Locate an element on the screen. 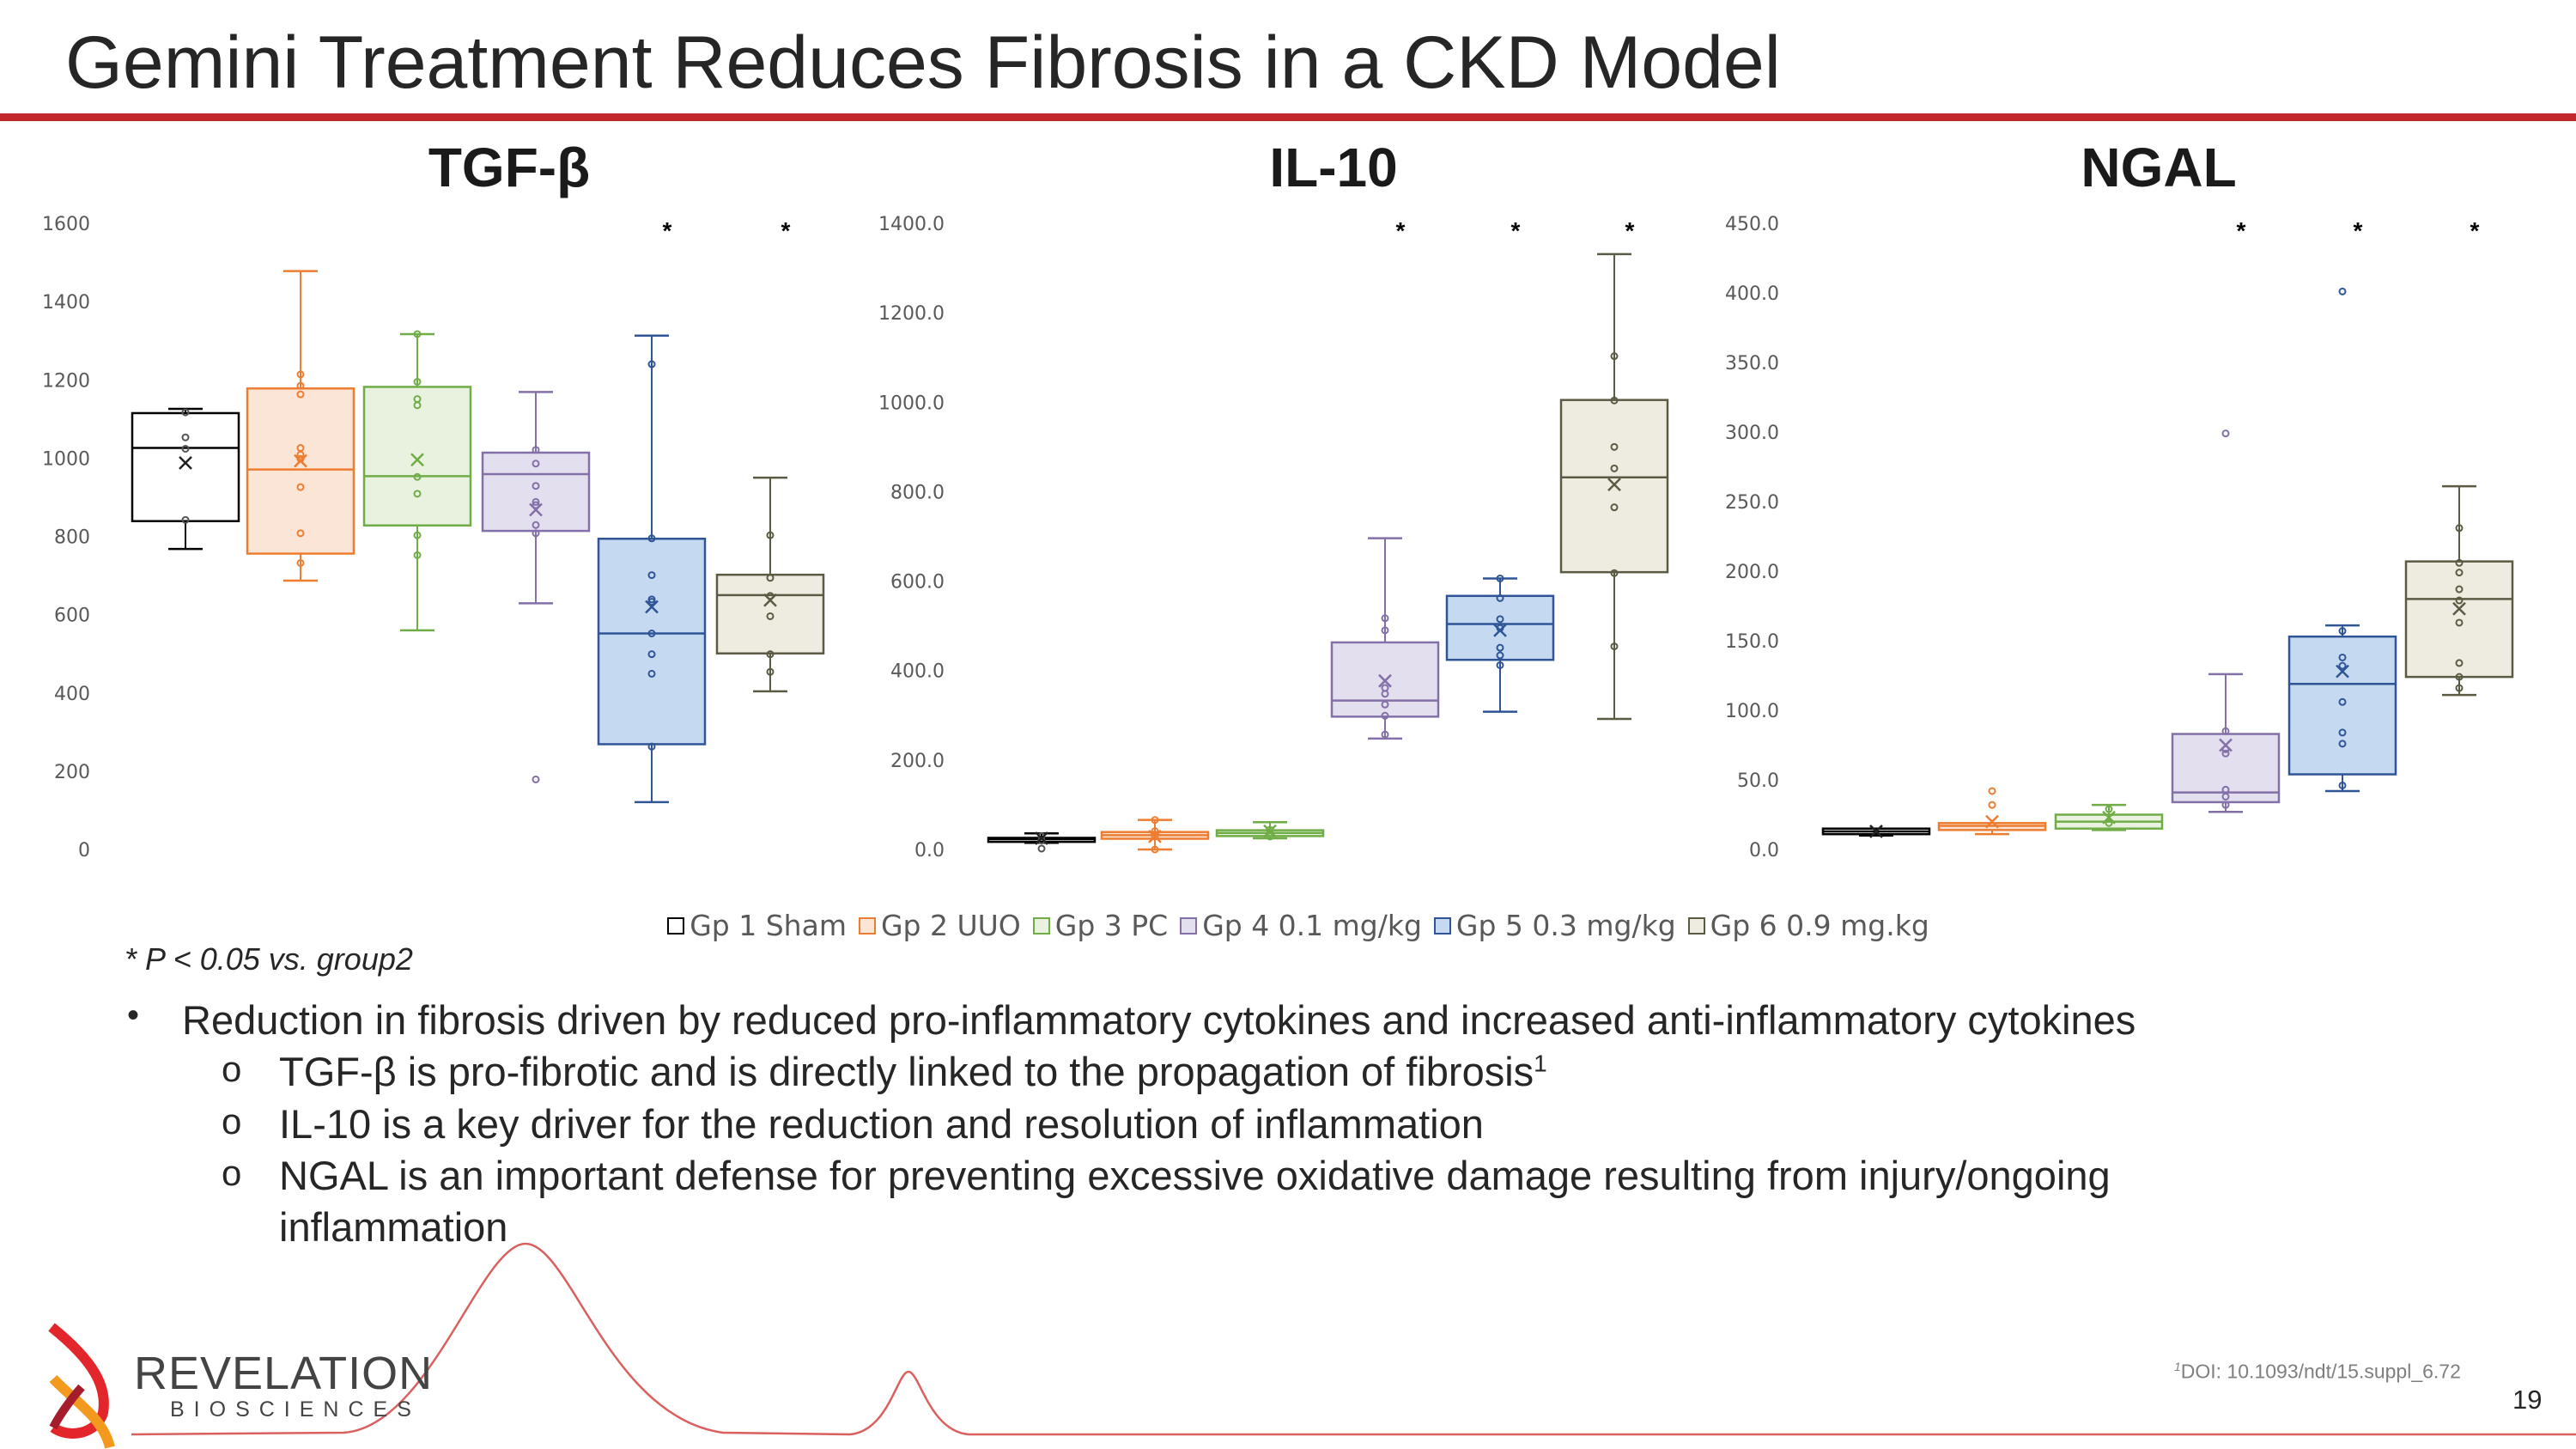  red-peak-line is located at coordinates (1353, 1339).